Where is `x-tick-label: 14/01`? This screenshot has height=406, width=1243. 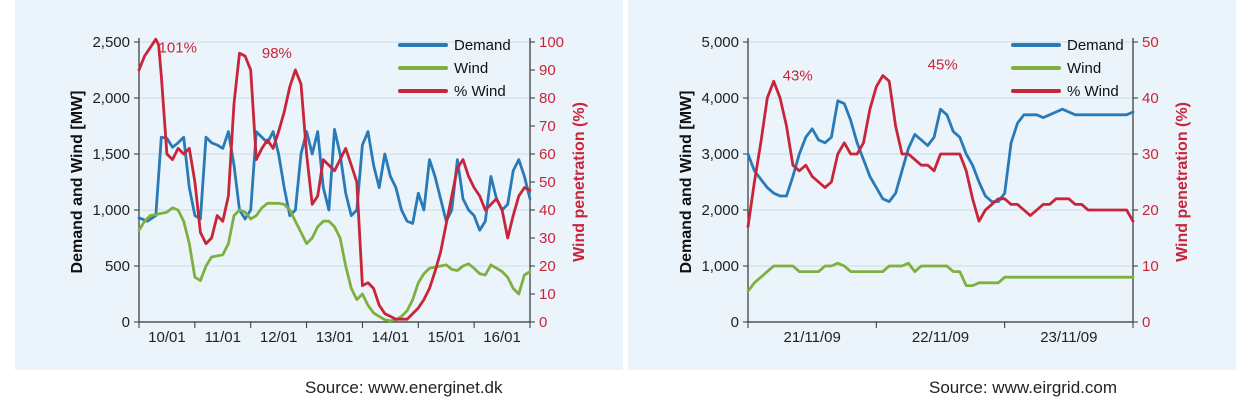
x-tick-label: 14/01 is located at coordinates (391, 337).